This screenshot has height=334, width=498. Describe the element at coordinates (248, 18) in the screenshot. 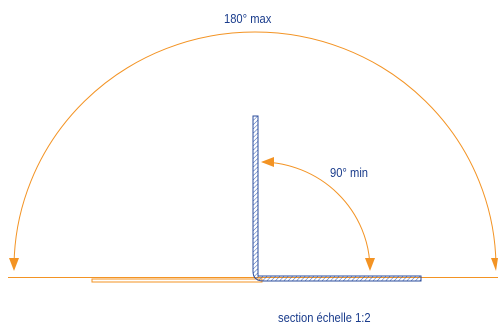

I see `max-angle-label: 180° max` at that location.